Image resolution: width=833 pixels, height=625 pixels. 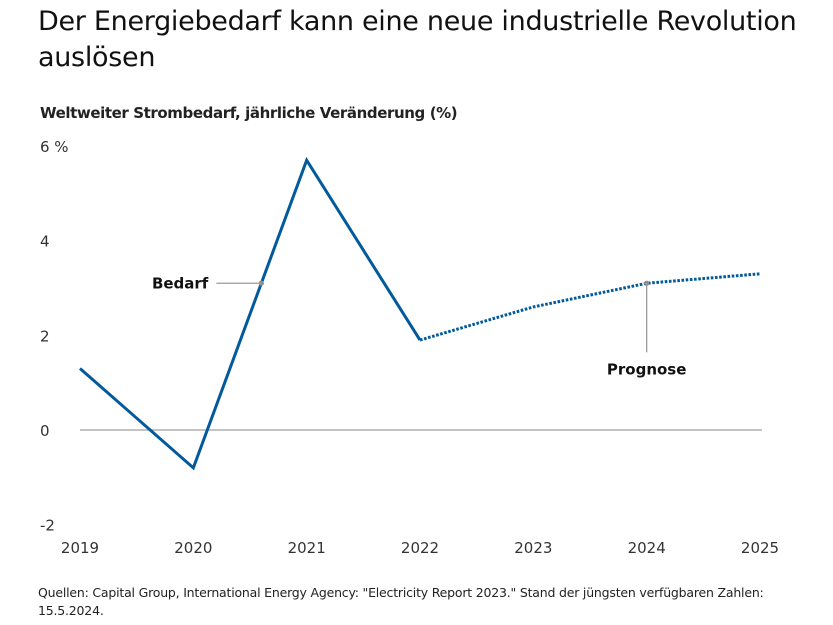 What do you see at coordinates (45, 336) in the screenshot?
I see `y-tick-label: 2` at bounding box center [45, 336].